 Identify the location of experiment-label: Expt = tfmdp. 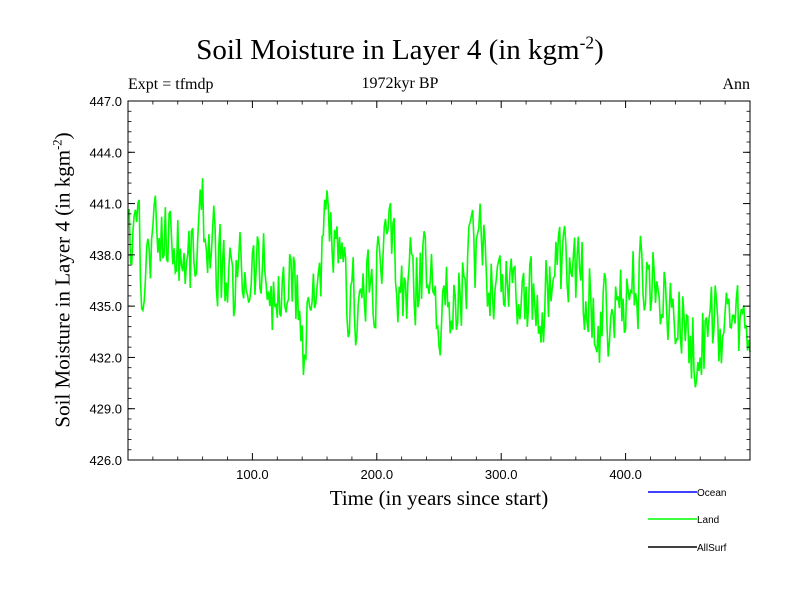
(171, 84).